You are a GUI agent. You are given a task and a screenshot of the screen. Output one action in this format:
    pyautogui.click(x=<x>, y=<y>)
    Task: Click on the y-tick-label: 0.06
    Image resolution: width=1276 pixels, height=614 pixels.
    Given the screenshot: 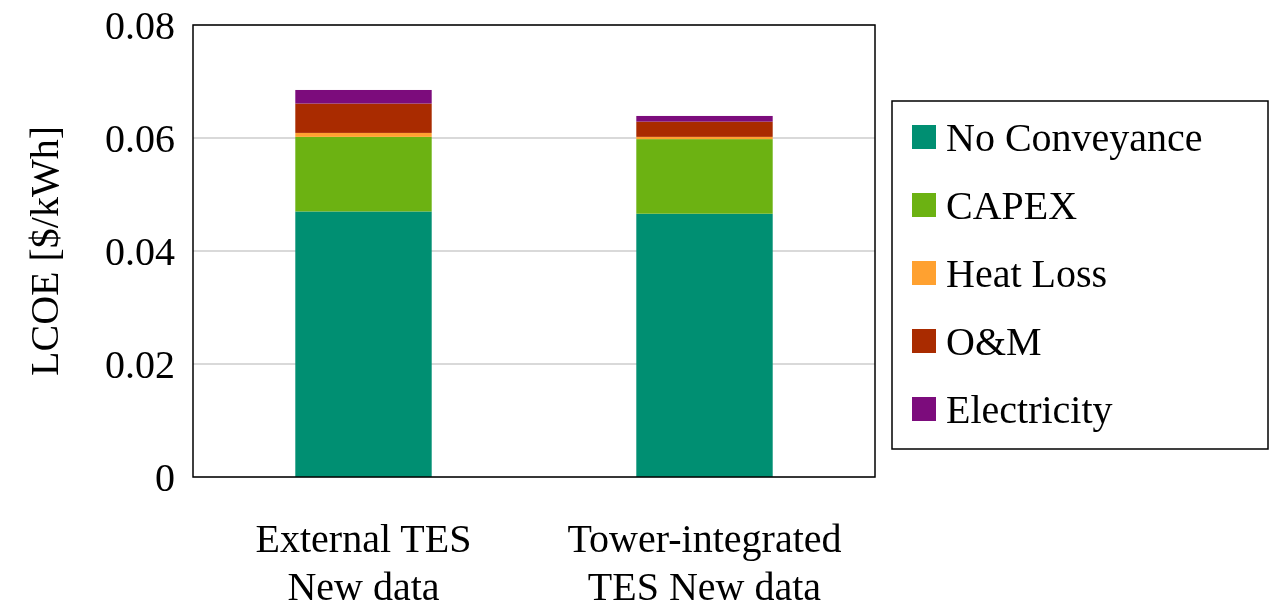 What is the action you would take?
    pyautogui.click(x=140, y=138)
    